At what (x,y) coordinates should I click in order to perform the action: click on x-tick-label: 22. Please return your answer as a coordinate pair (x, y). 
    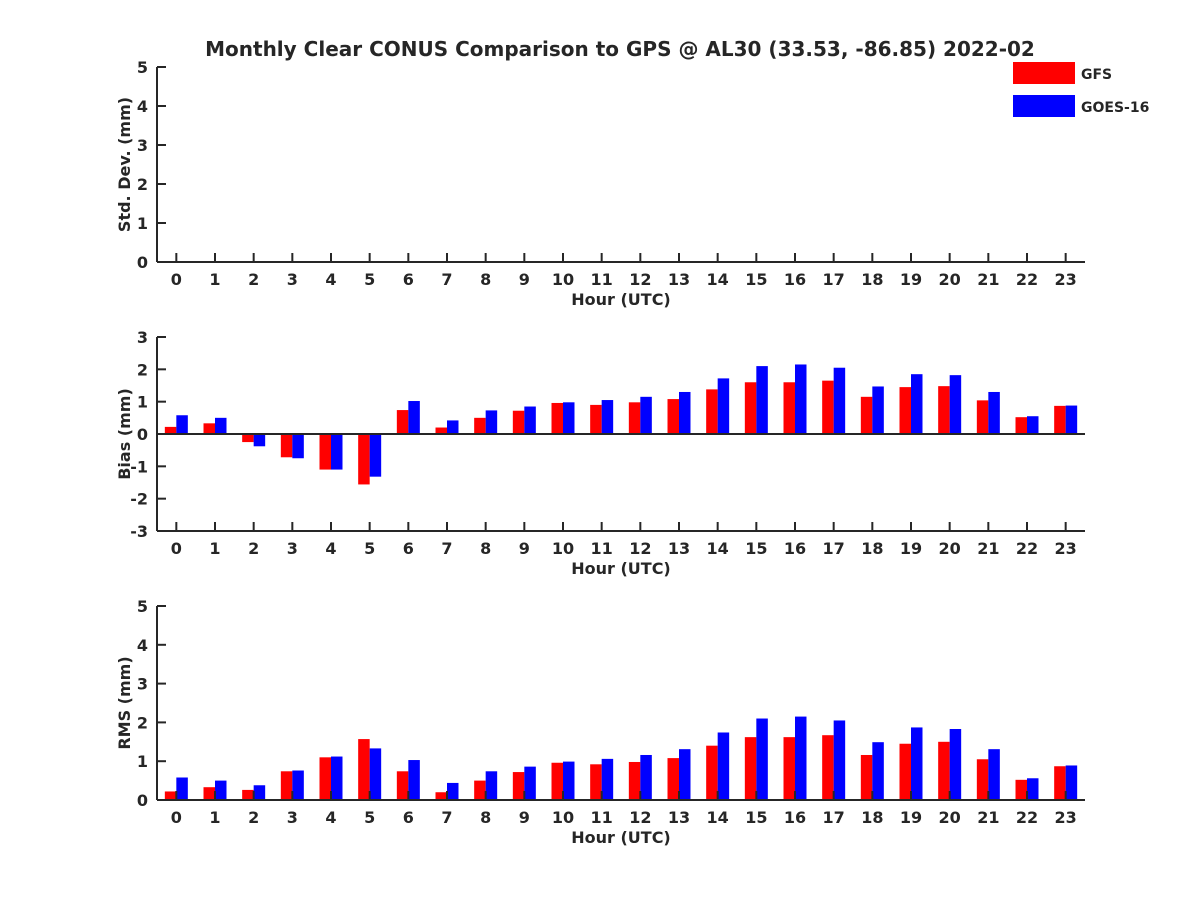
    Looking at the image, I should click on (1027, 817).